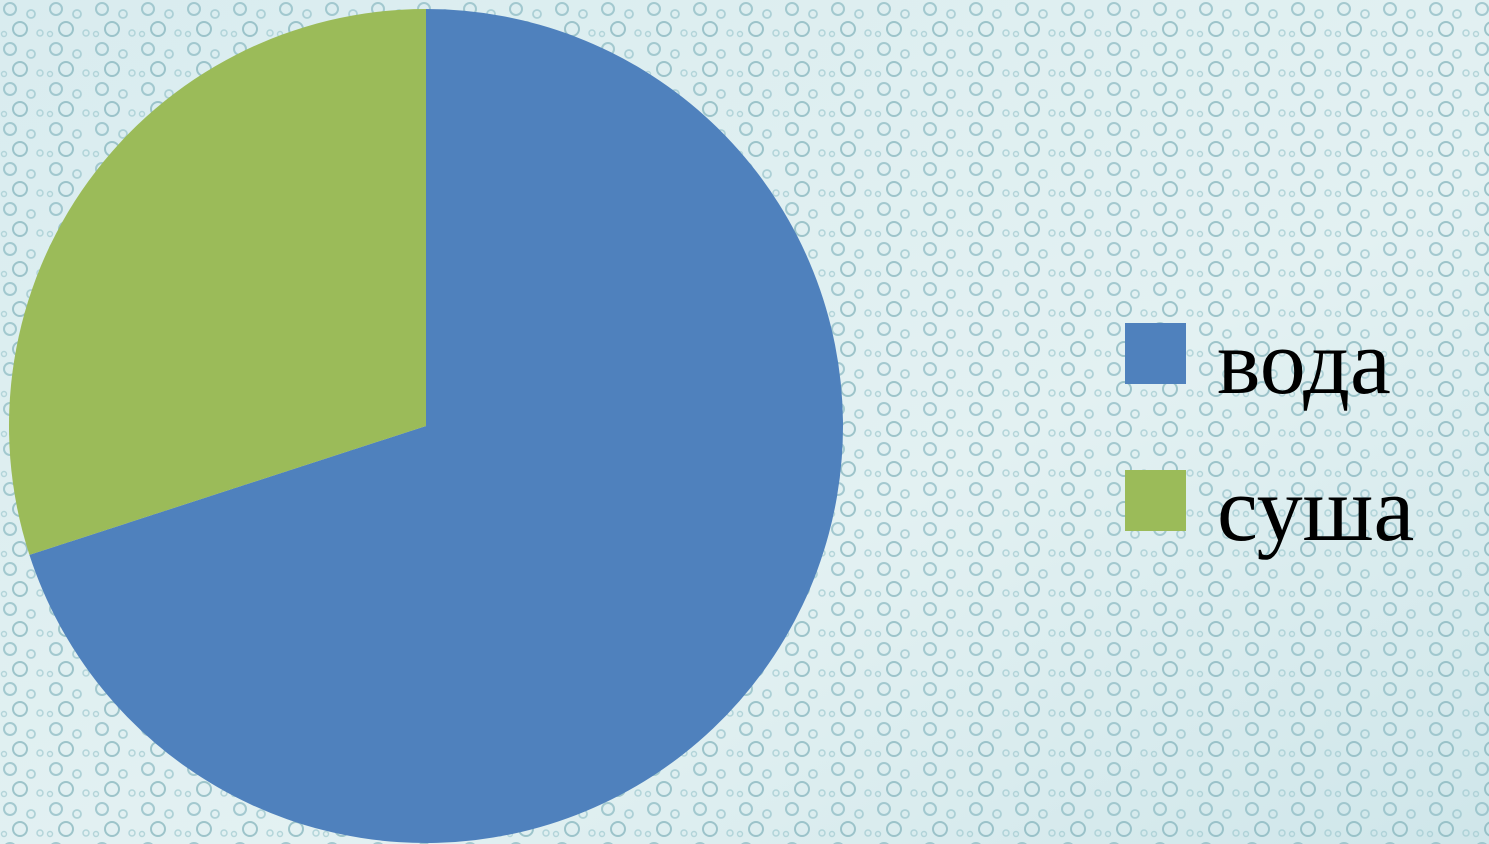 The image size is (1489, 844). I want to click on legend-label: вода, so click(1304, 362).